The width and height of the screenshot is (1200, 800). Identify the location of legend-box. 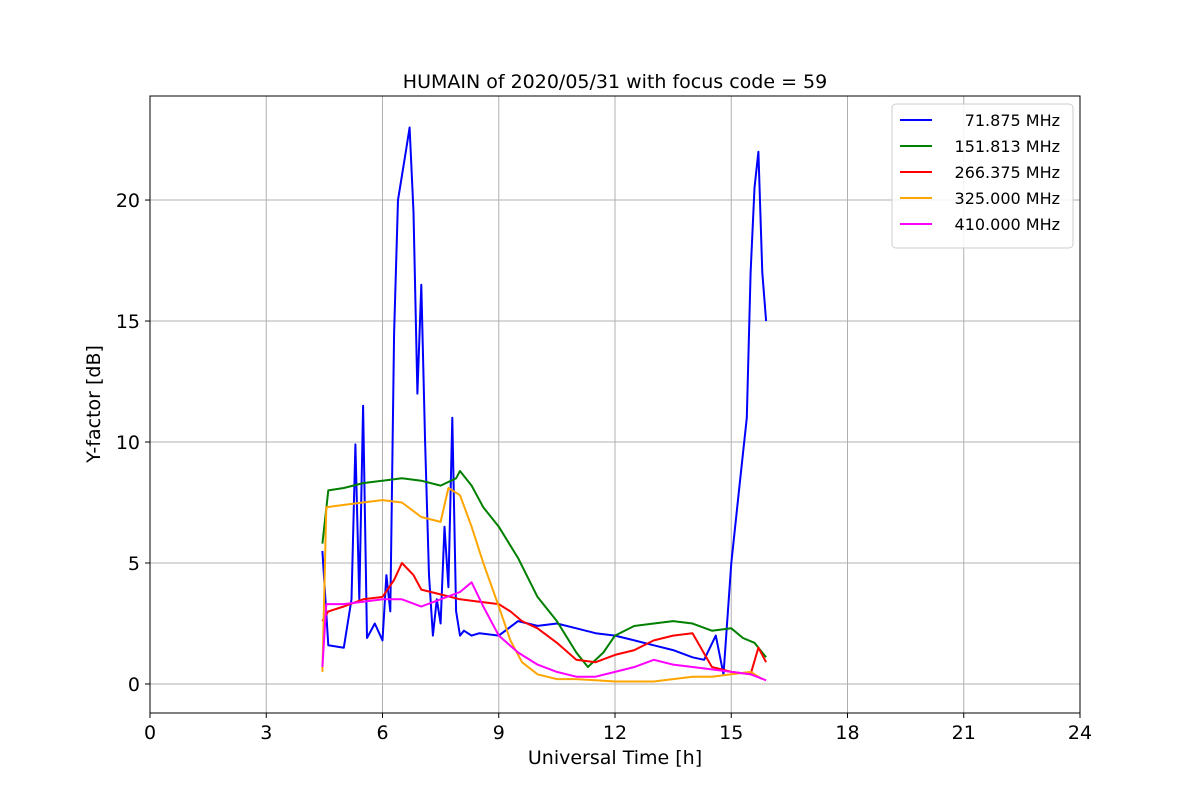
(982, 176).